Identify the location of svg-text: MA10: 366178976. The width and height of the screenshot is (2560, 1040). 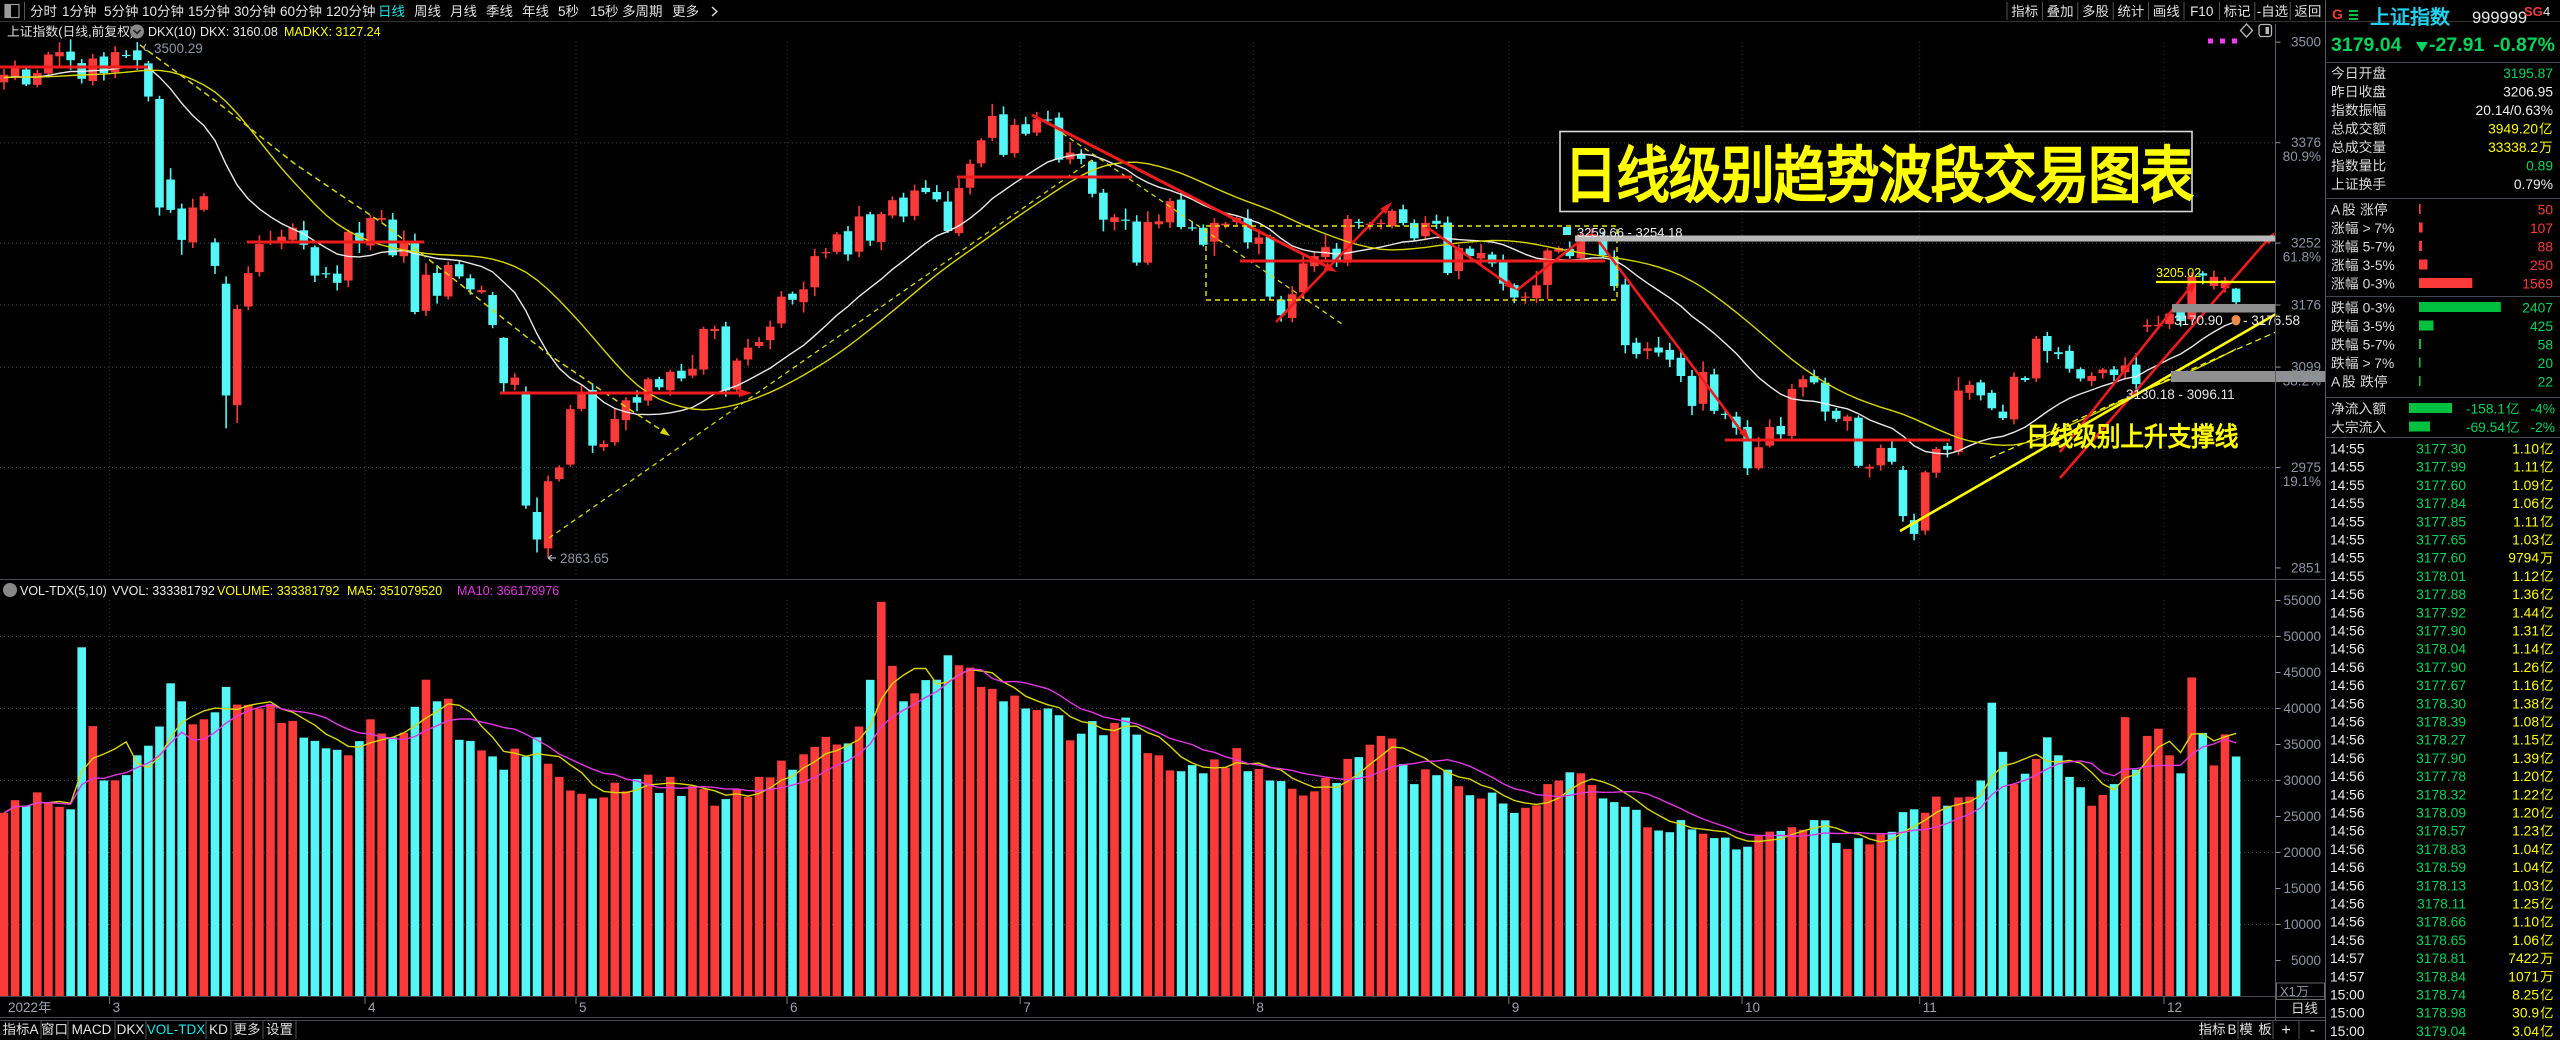
(508, 591).